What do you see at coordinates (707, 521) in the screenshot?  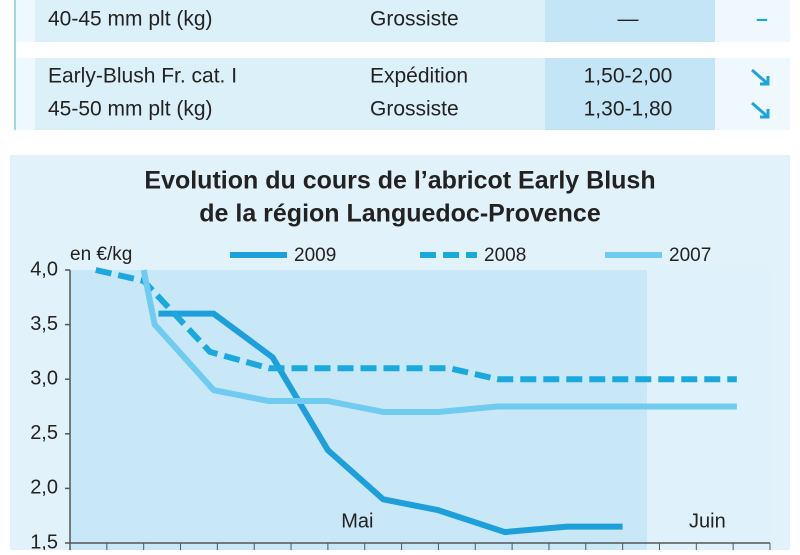 I see `x-tick-label: Juin` at bounding box center [707, 521].